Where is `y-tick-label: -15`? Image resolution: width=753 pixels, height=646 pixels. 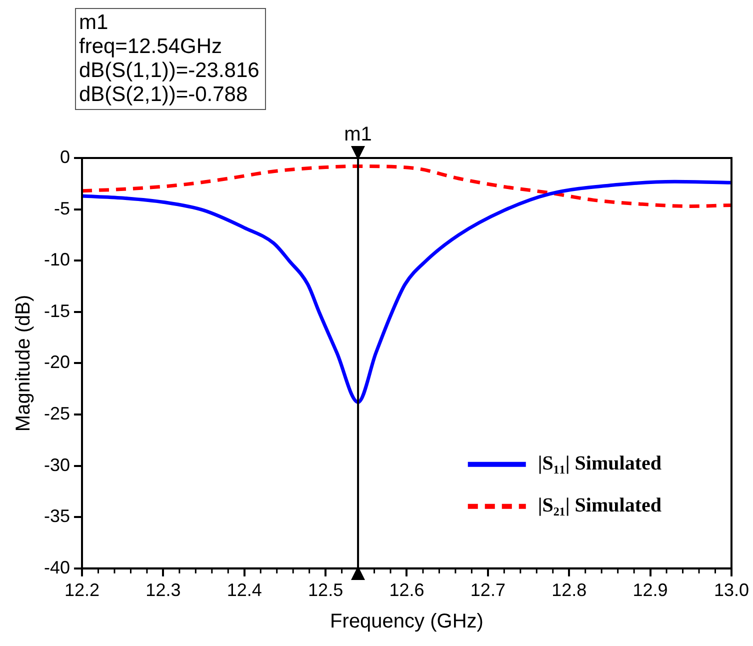
y-tick-label: -15 is located at coordinates (57, 310).